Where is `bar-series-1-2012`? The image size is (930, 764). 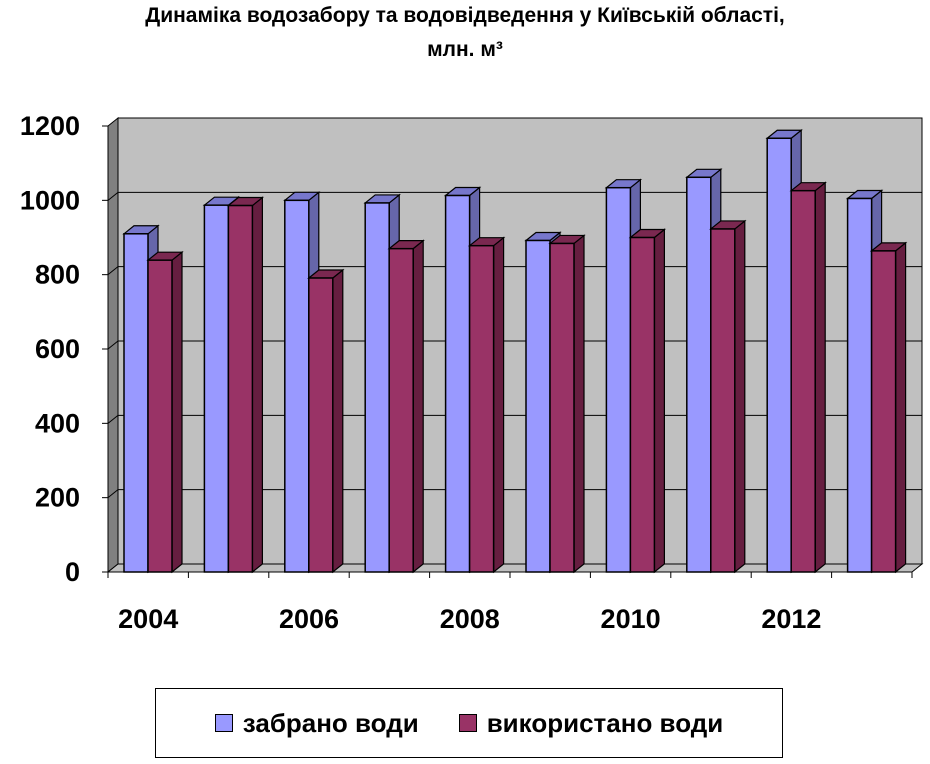 bar-series-1-2012 is located at coordinates (779, 355).